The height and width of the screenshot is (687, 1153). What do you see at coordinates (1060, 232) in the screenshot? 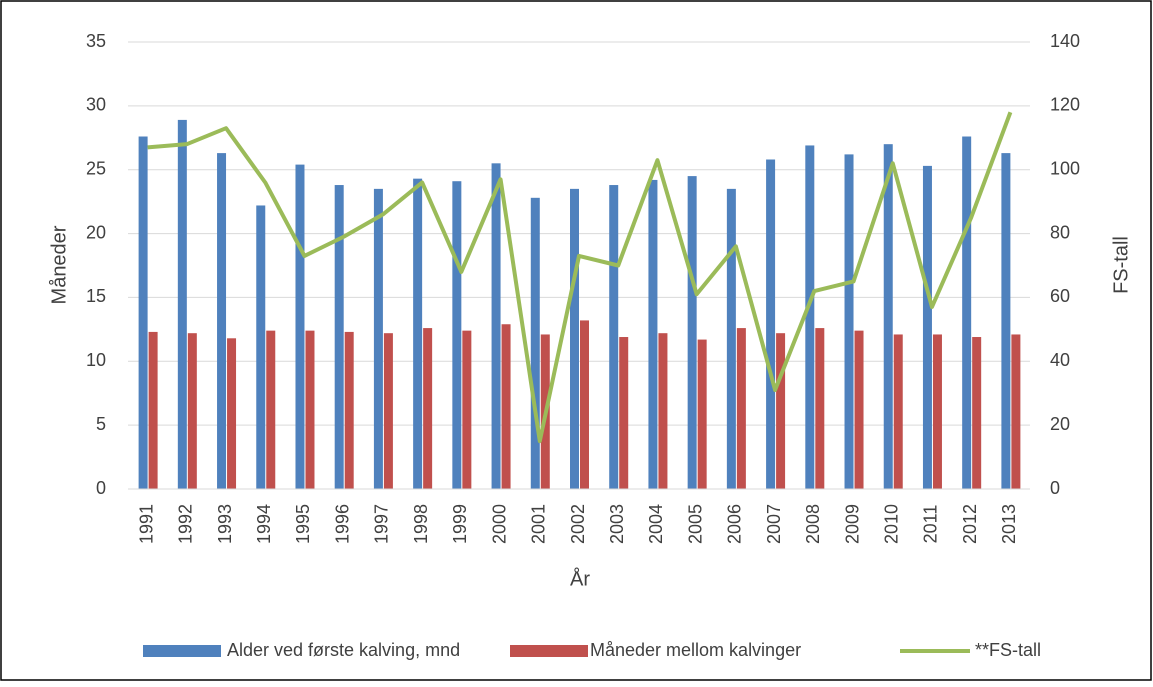
I see `y2-tick-label: 80` at bounding box center [1060, 232].